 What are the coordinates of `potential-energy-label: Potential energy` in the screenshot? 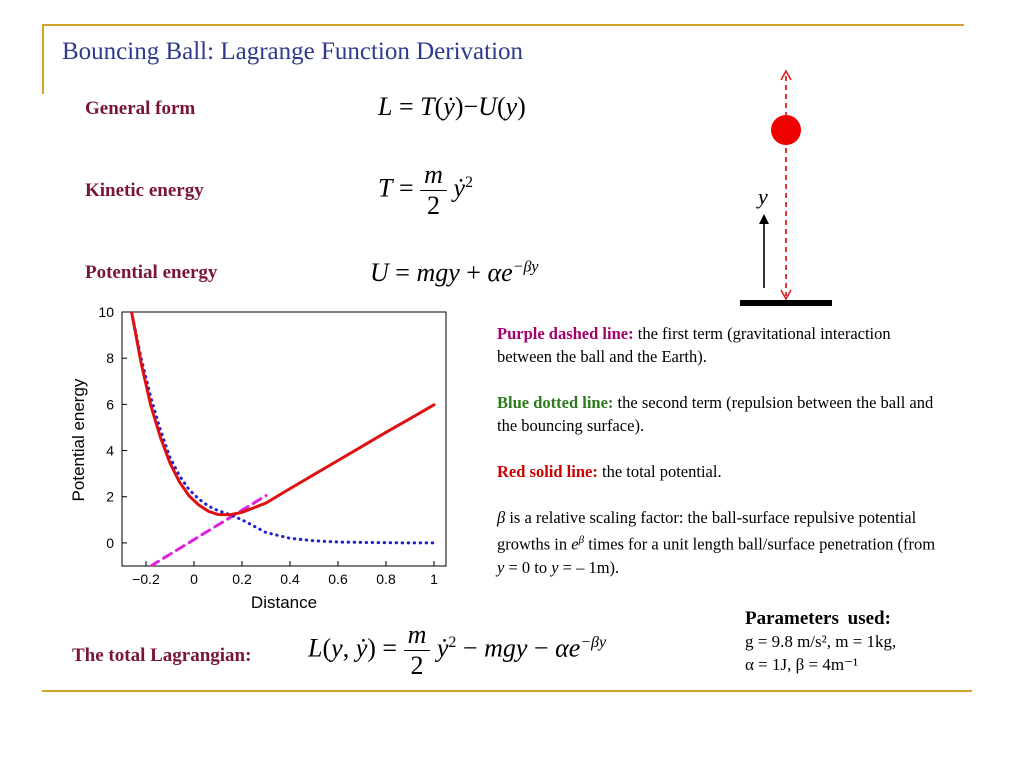 It's located at (151, 272).